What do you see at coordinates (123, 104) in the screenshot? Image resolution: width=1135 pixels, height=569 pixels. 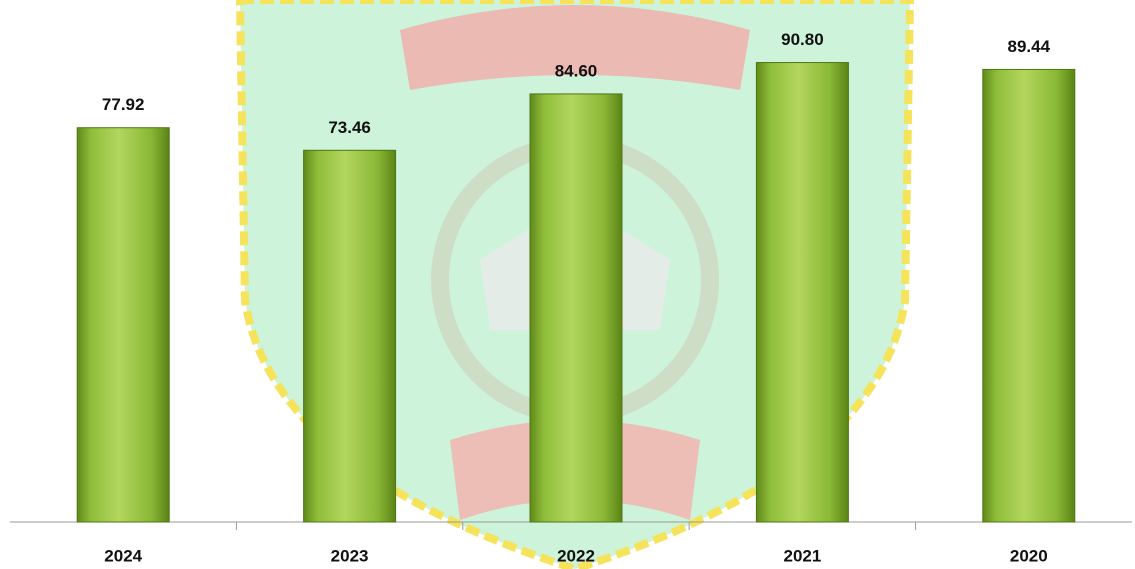 I see `value-label: 77.92` at bounding box center [123, 104].